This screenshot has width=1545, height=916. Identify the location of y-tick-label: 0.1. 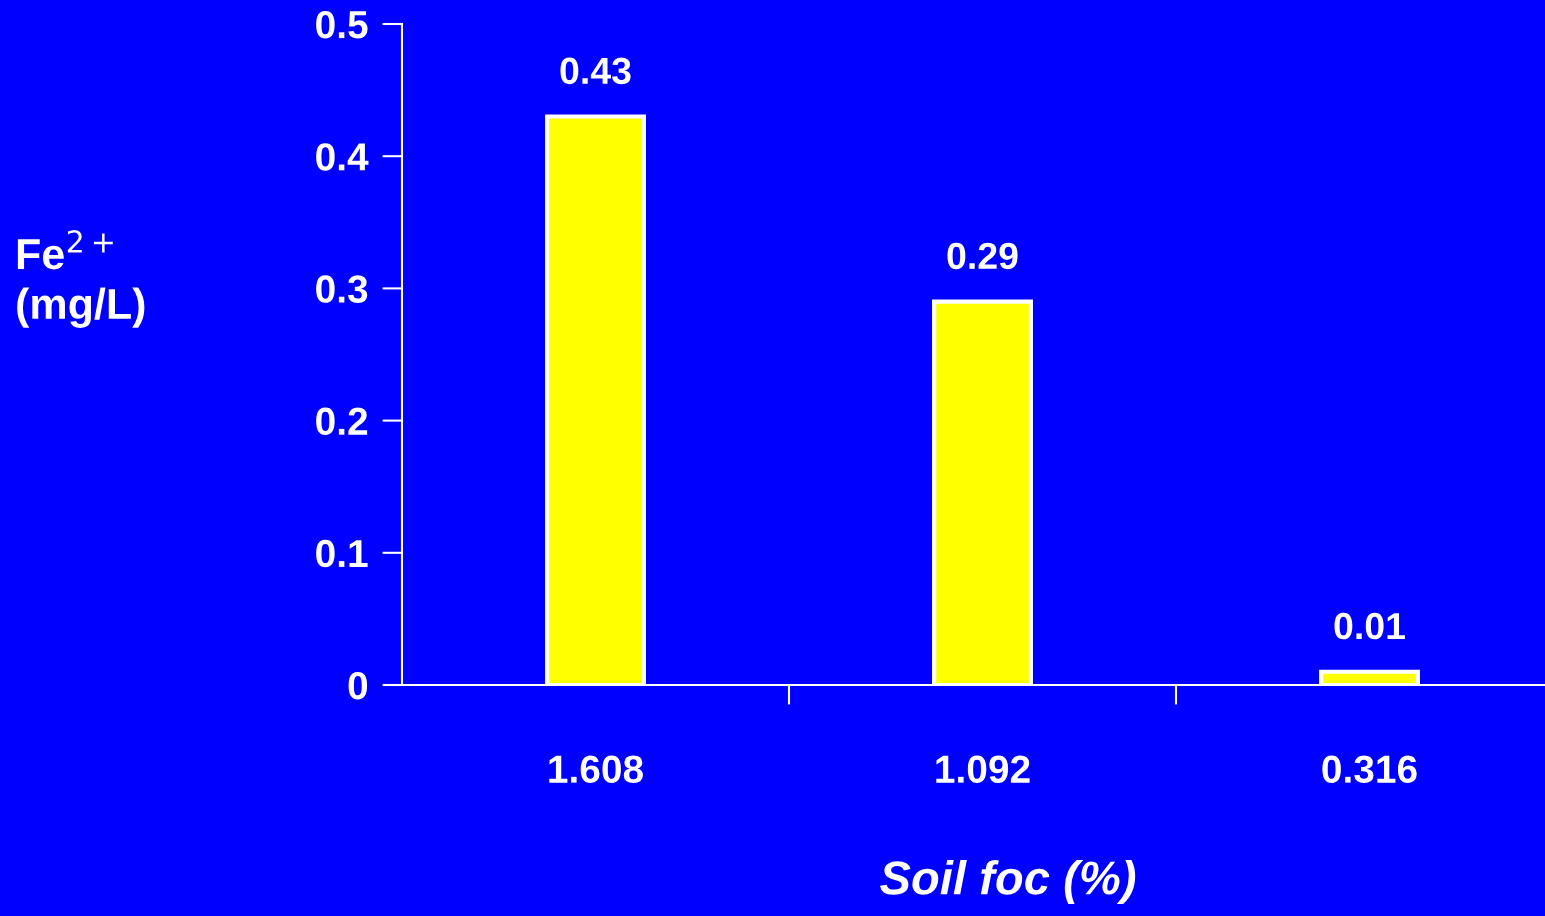
(342, 553).